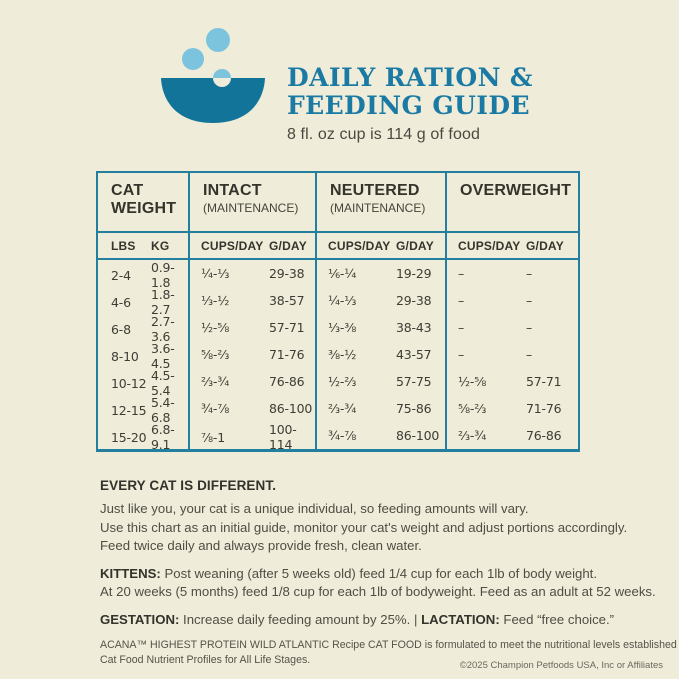 Image resolution: width=679 pixels, height=679 pixels. Describe the element at coordinates (140, 619) in the screenshot. I see `gestation-label: GESTATION:` at that location.